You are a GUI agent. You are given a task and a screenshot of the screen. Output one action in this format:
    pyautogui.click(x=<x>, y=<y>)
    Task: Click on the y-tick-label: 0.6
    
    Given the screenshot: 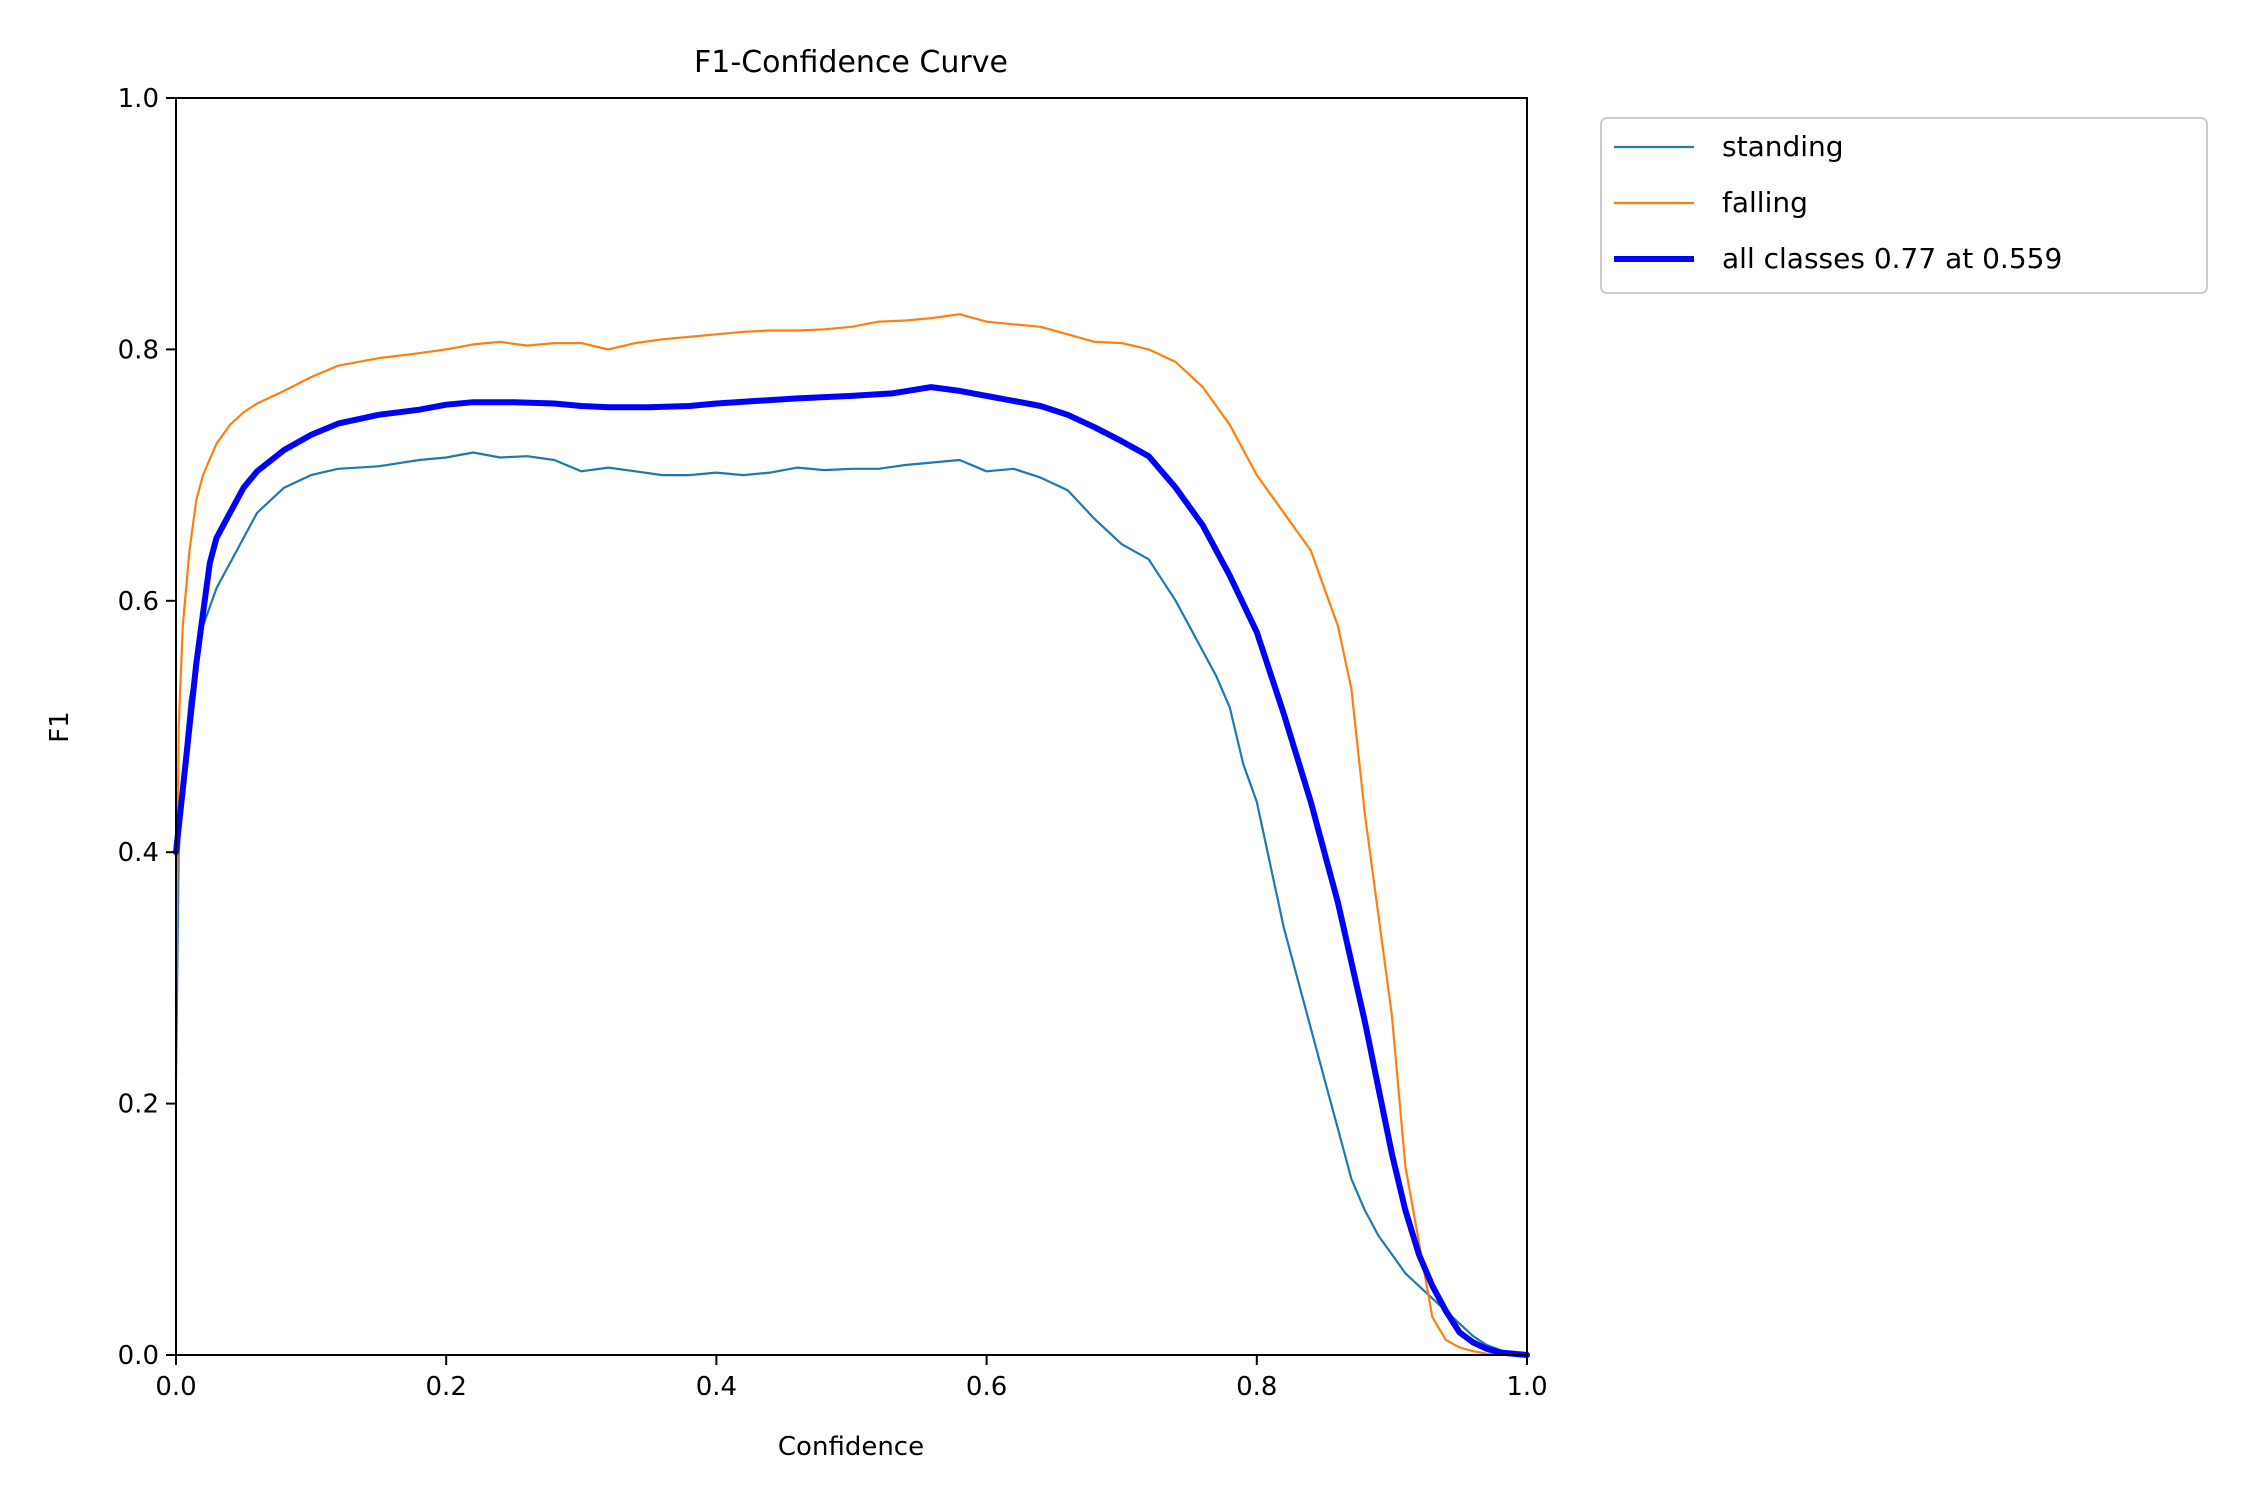 What is the action you would take?
    pyautogui.click(x=138, y=602)
    